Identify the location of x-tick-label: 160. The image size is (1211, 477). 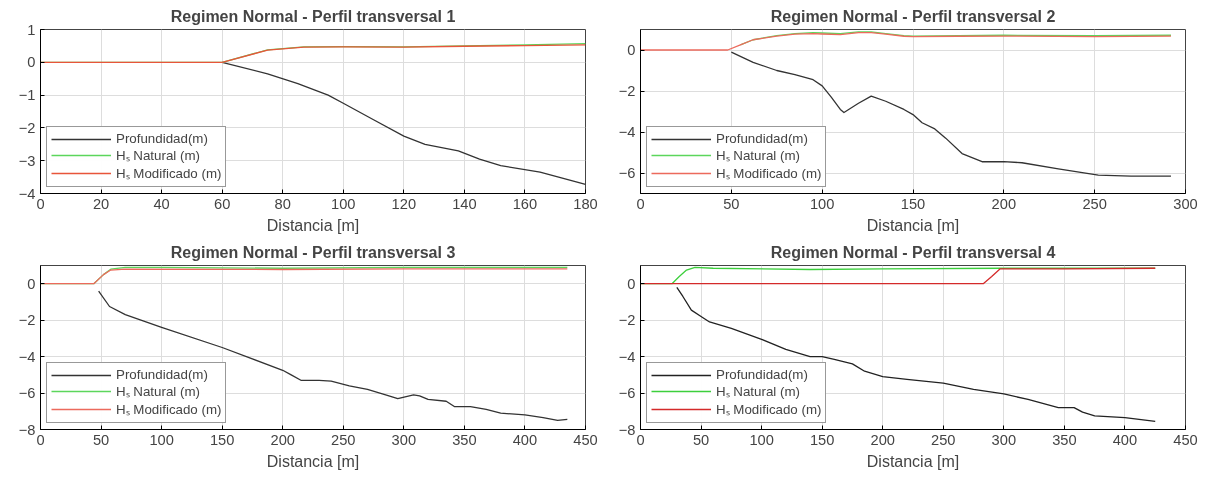
(525, 203).